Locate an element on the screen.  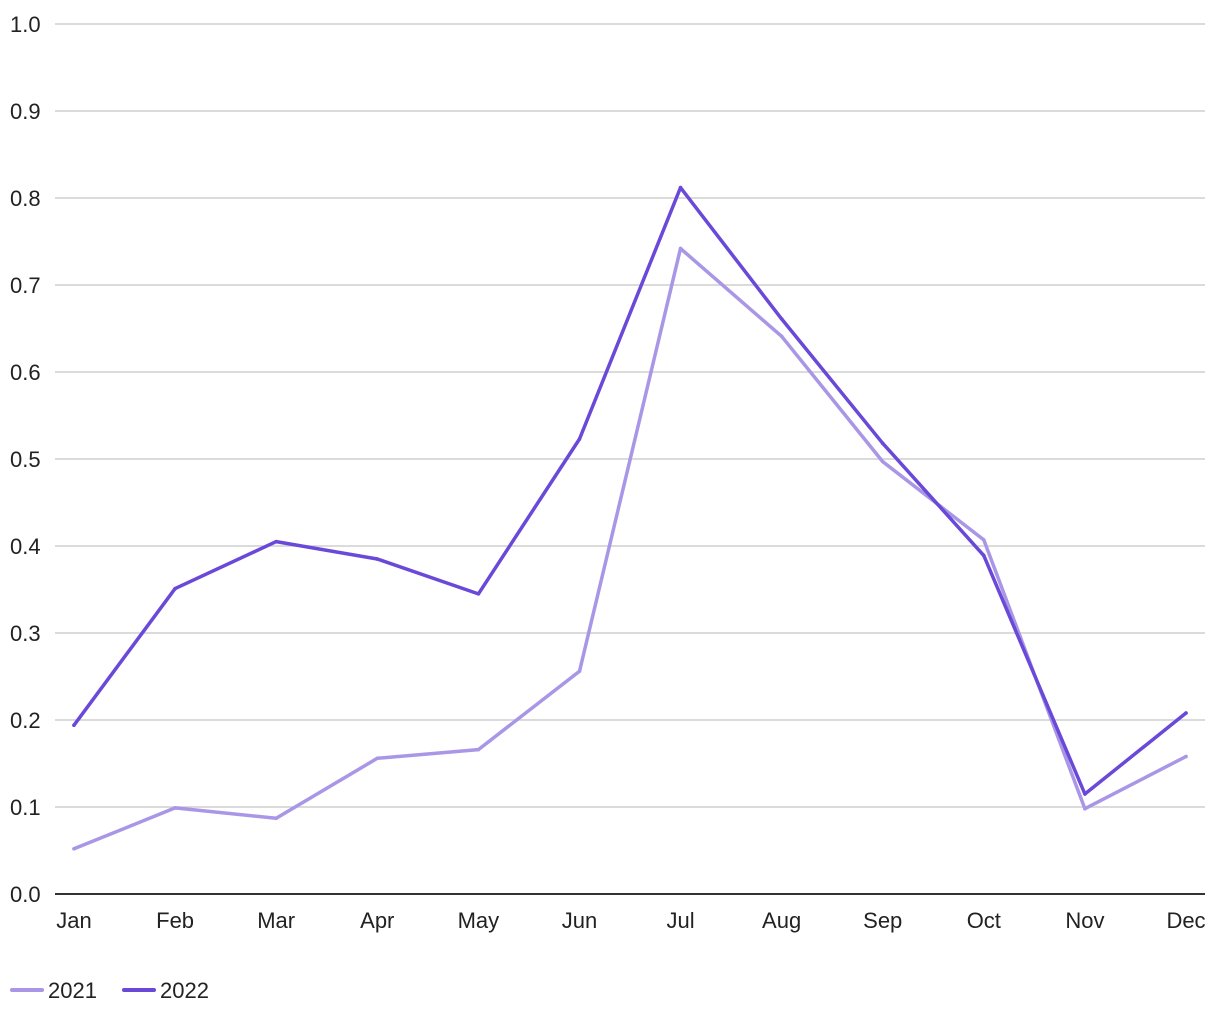
legend-label-2022: 2022 is located at coordinates (184, 990).